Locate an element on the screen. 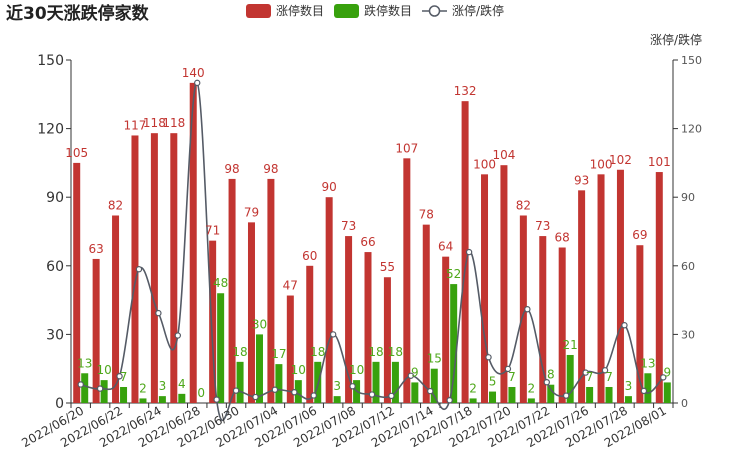 This screenshot has height=463, width=750. y2-tick-label: 120 is located at coordinates (691, 129).